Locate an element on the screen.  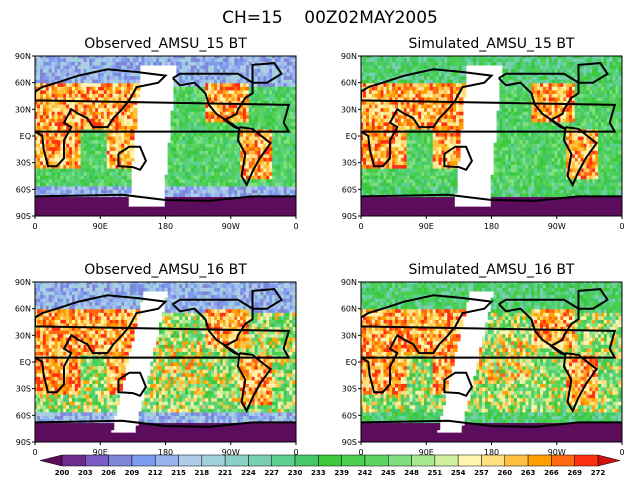
colorbar-label: 221 is located at coordinates (225, 473).